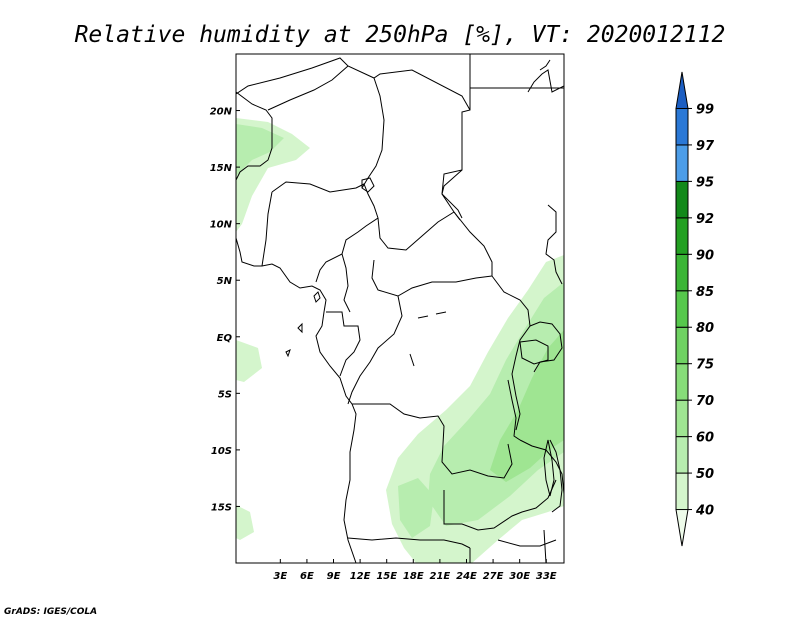 Image resolution: width=800 pixels, height=618 pixels. Describe the element at coordinates (346, 283) in the screenshot. I see `border-cameroon-congo` at that location.